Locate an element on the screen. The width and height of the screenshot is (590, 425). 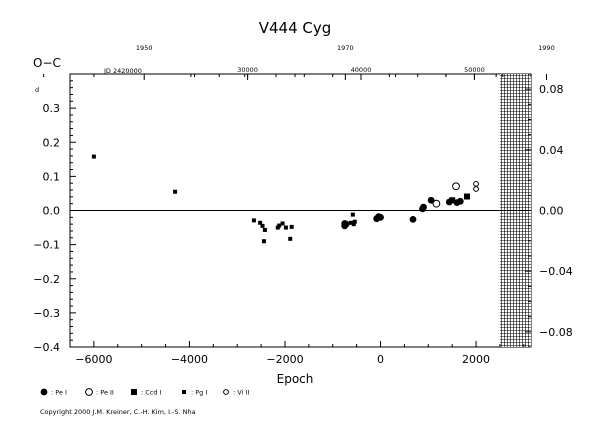
x-axis-label: Epoch is located at coordinates (295, 379).